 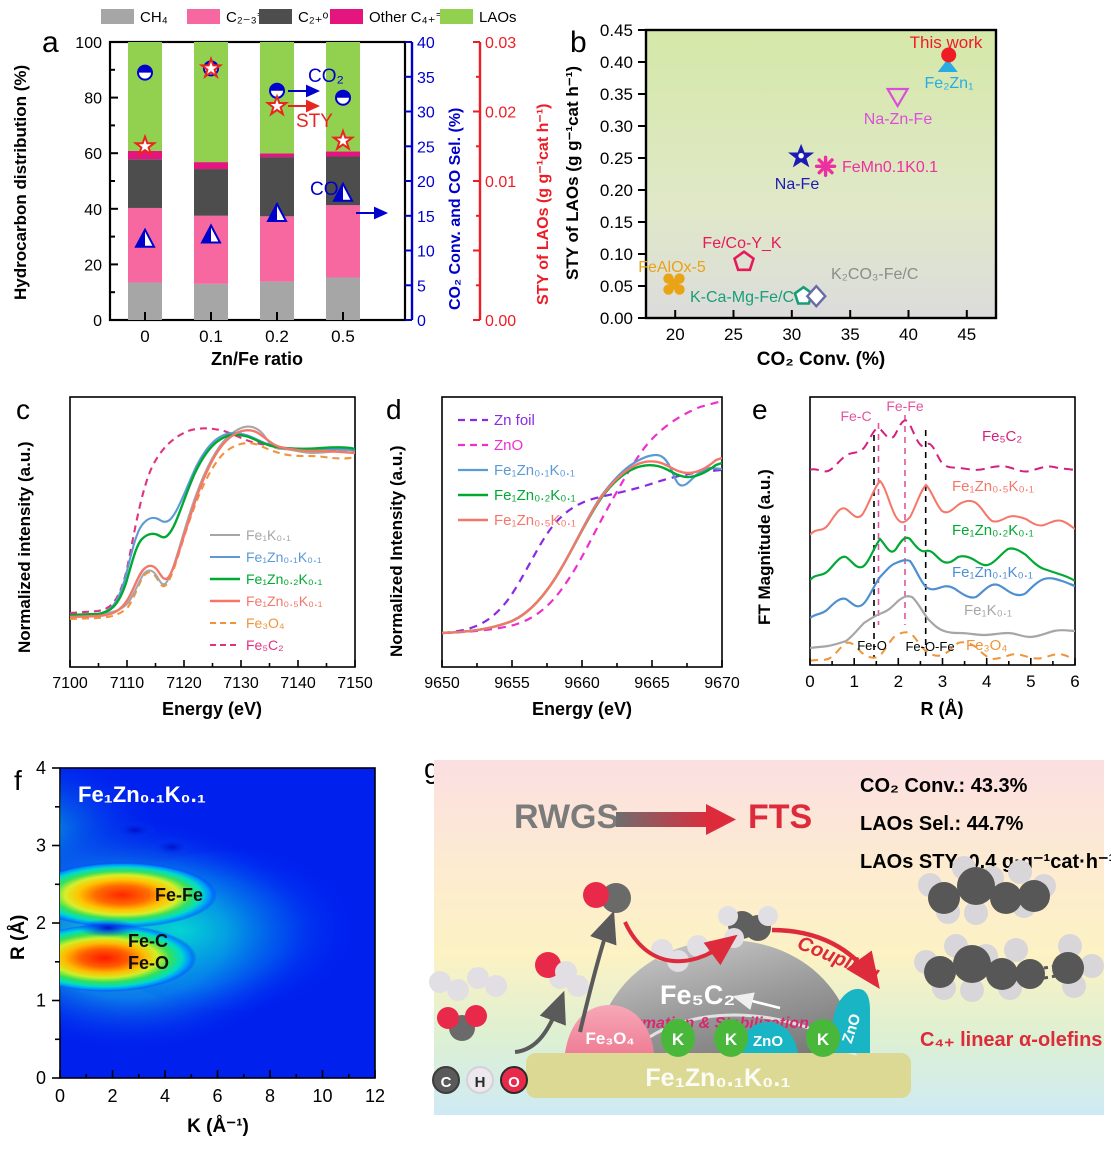 I want to click on curve-zn-foil, so click(x=582, y=551).